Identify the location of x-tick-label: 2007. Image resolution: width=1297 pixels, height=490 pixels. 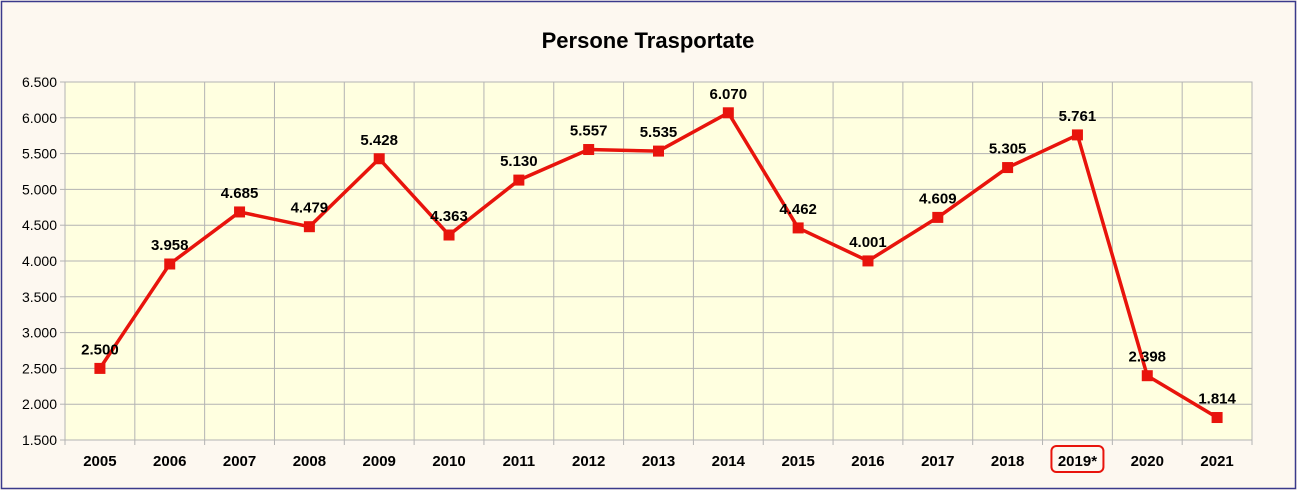
(239, 461).